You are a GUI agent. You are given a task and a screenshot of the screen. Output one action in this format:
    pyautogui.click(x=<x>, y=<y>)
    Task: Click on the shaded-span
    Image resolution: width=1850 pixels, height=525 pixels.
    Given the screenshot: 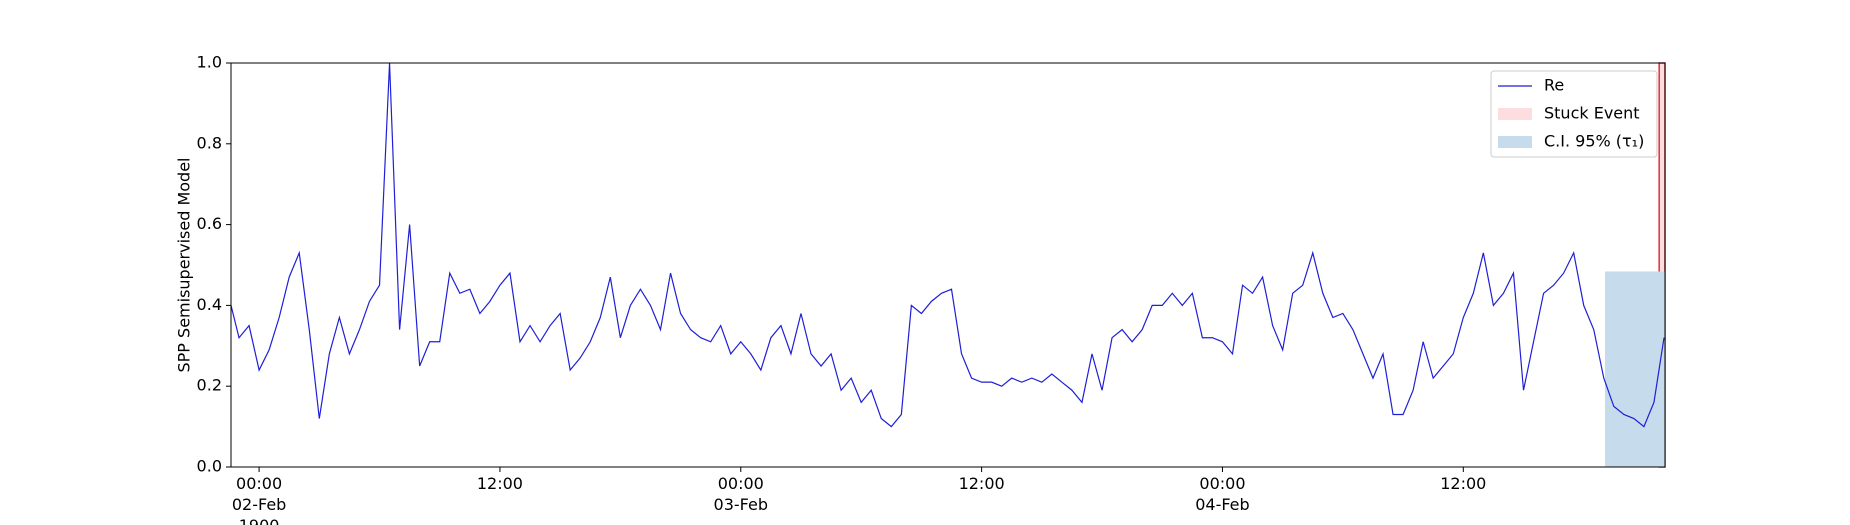 What is the action you would take?
    pyautogui.click(x=1634, y=369)
    